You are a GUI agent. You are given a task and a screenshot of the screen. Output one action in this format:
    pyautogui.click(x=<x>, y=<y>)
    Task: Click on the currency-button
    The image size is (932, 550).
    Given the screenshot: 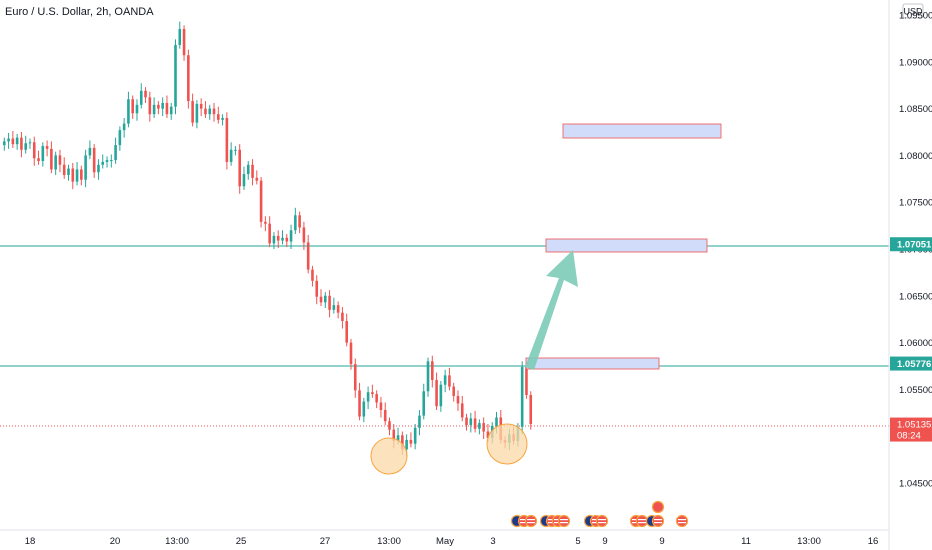 What is the action you would take?
    pyautogui.click(x=913, y=11)
    